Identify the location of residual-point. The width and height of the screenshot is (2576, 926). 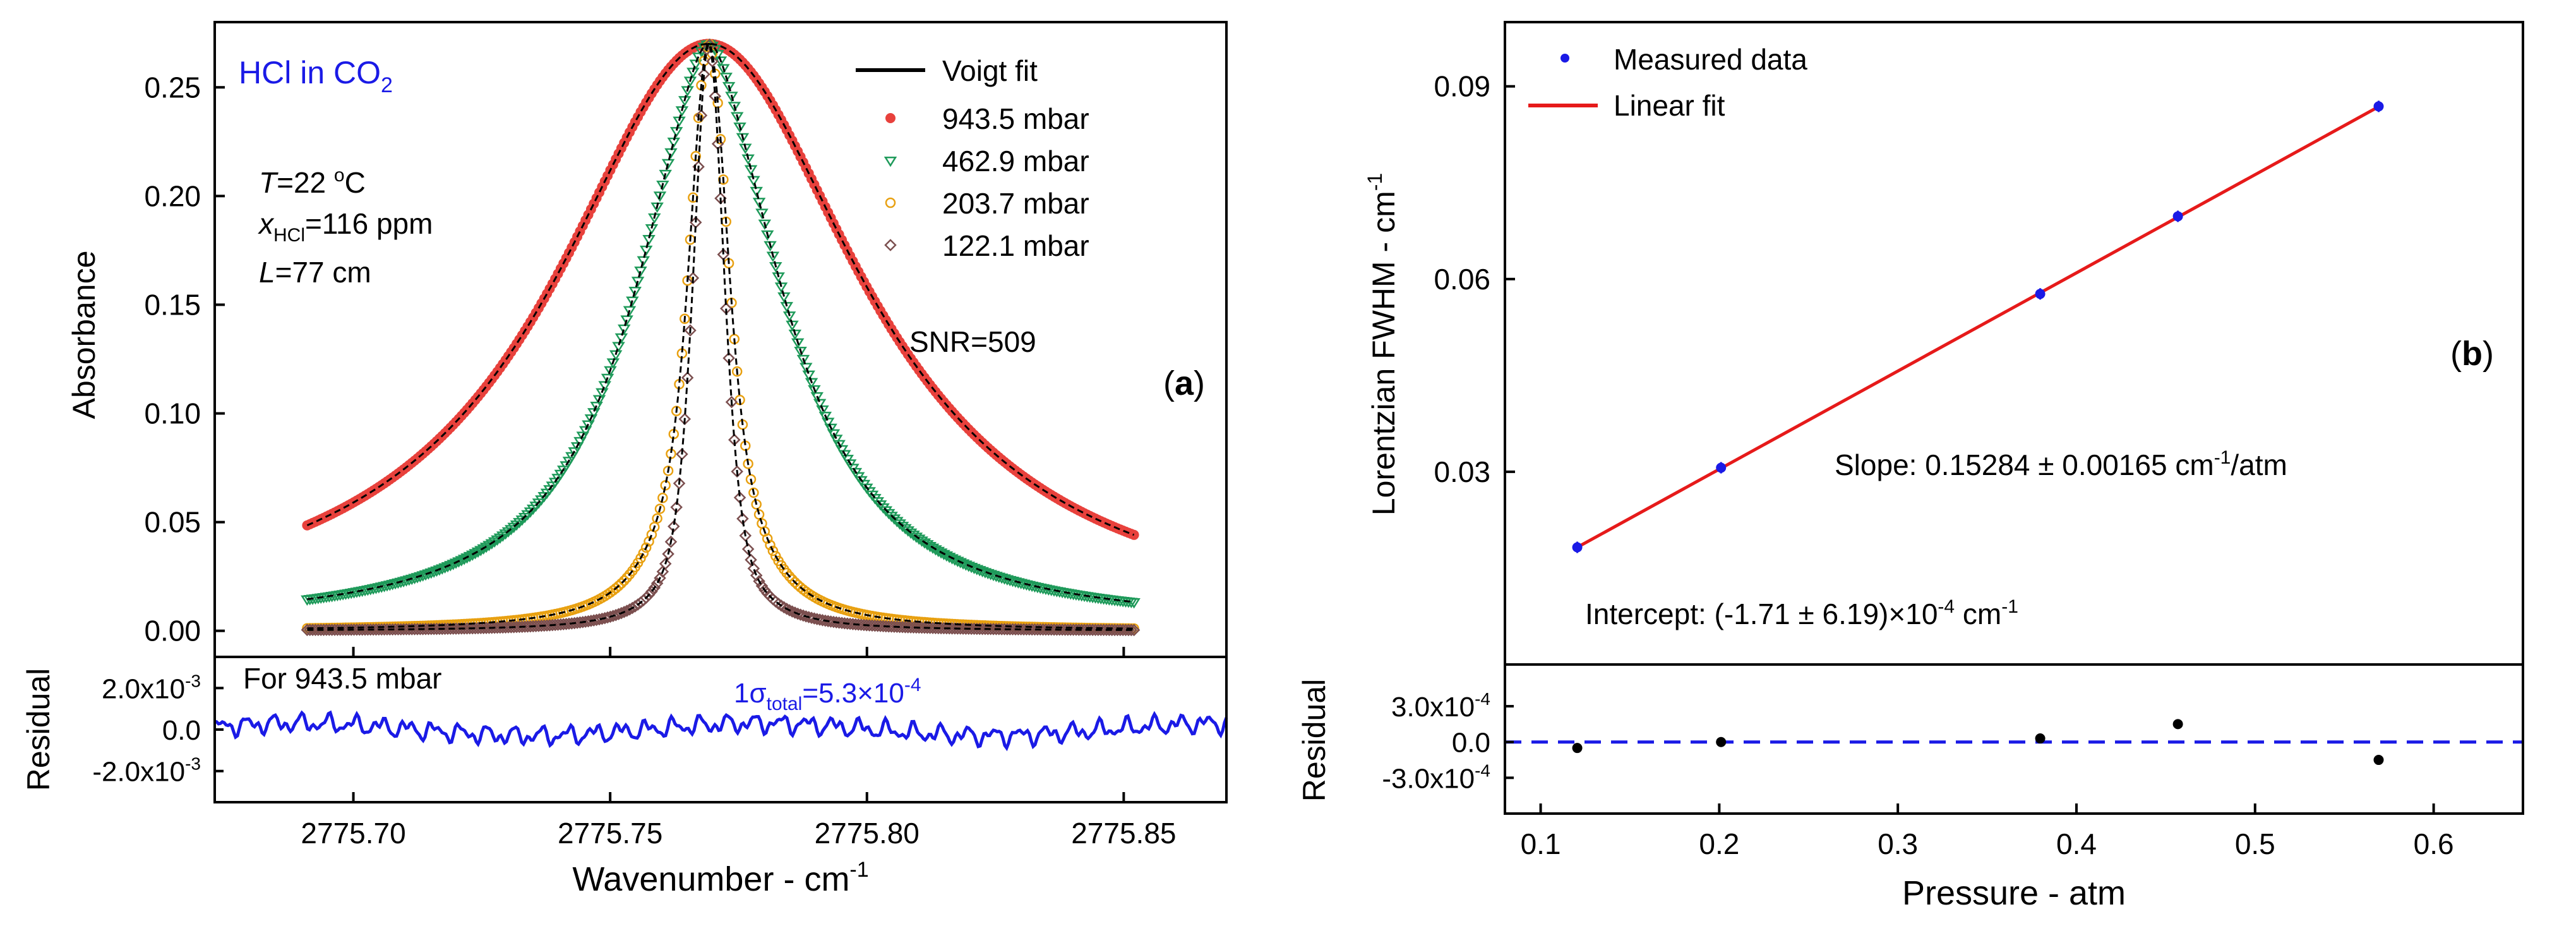
(2177, 724).